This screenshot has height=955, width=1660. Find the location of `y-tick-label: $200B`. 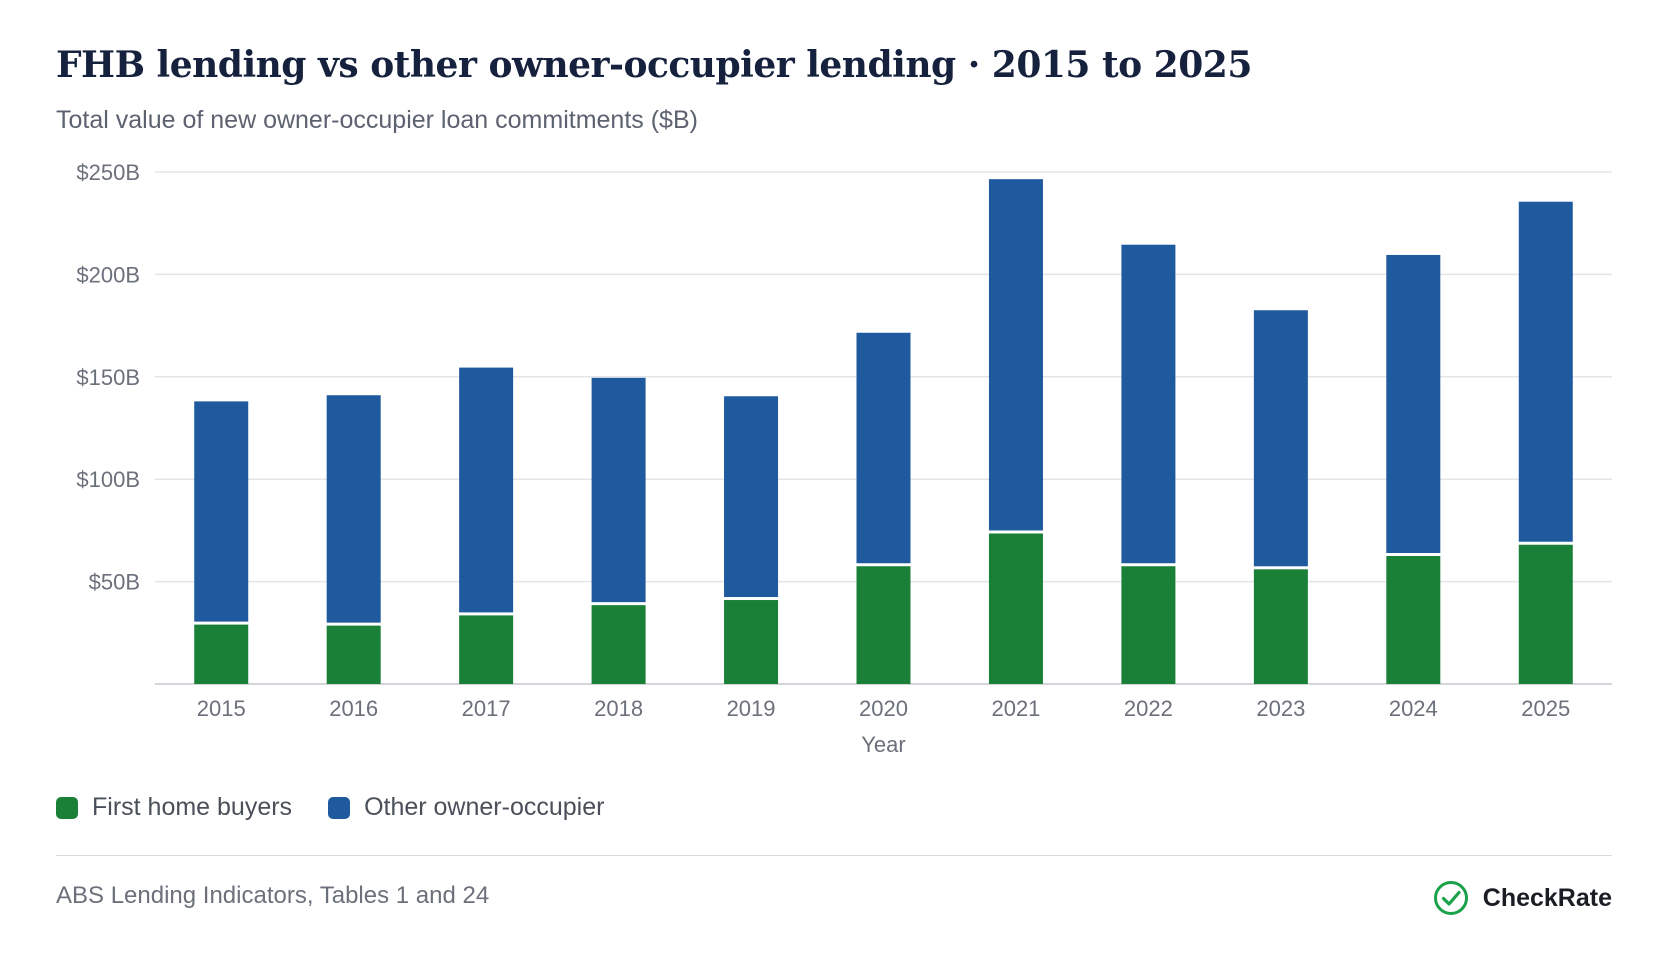

y-tick-label: $200B is located at coordinates (108, 274).